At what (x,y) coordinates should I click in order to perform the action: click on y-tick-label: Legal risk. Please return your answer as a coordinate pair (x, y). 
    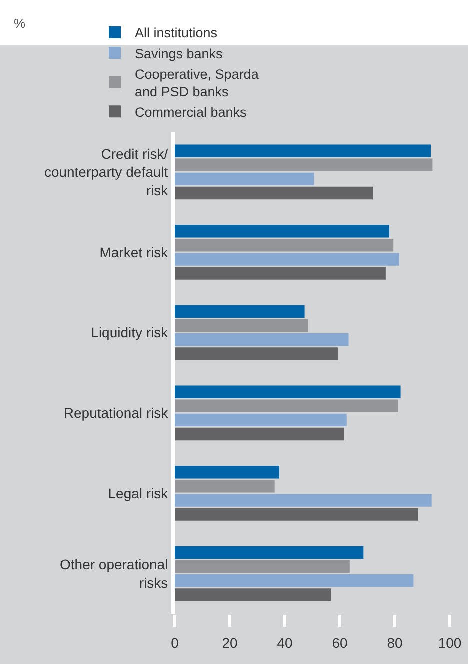
    Looking at the image, I should click on (139, 493).